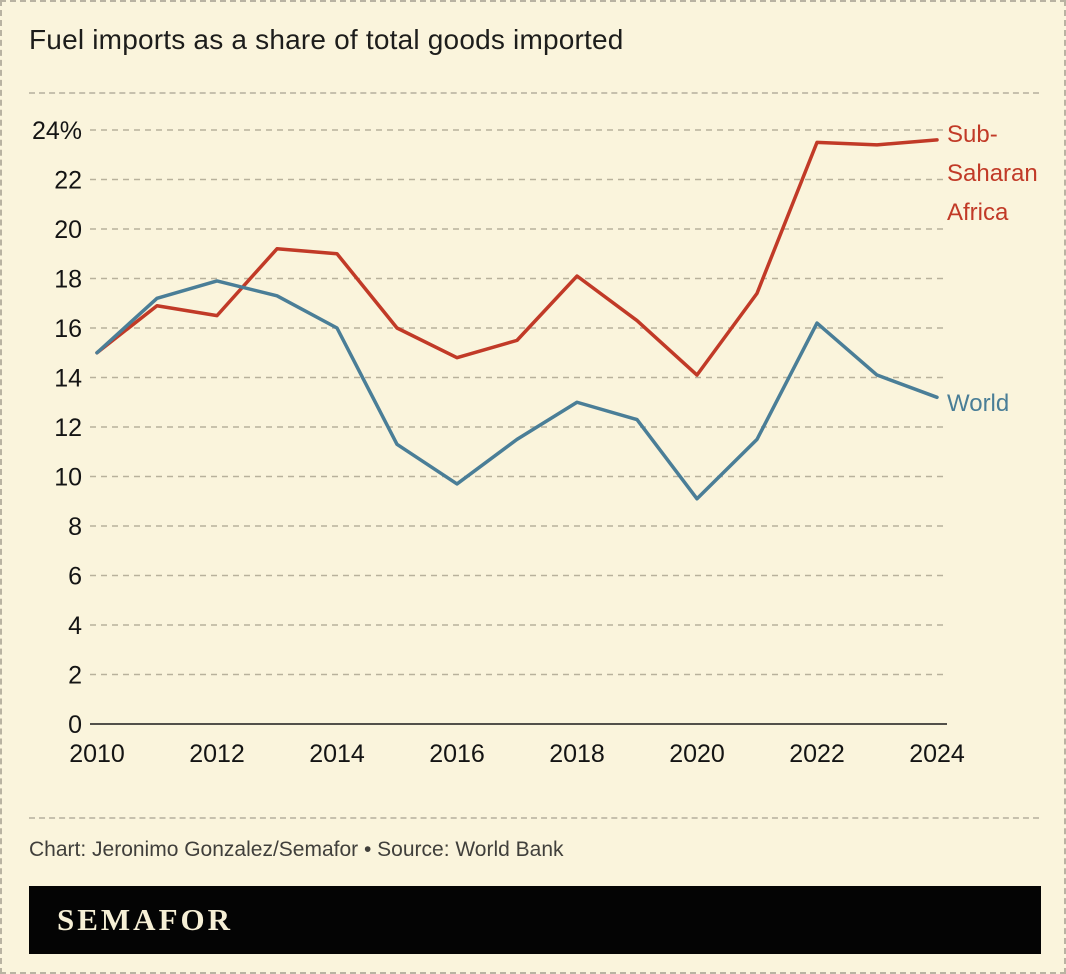  I want to click on y-tick-label: 14, so click(68, 379).